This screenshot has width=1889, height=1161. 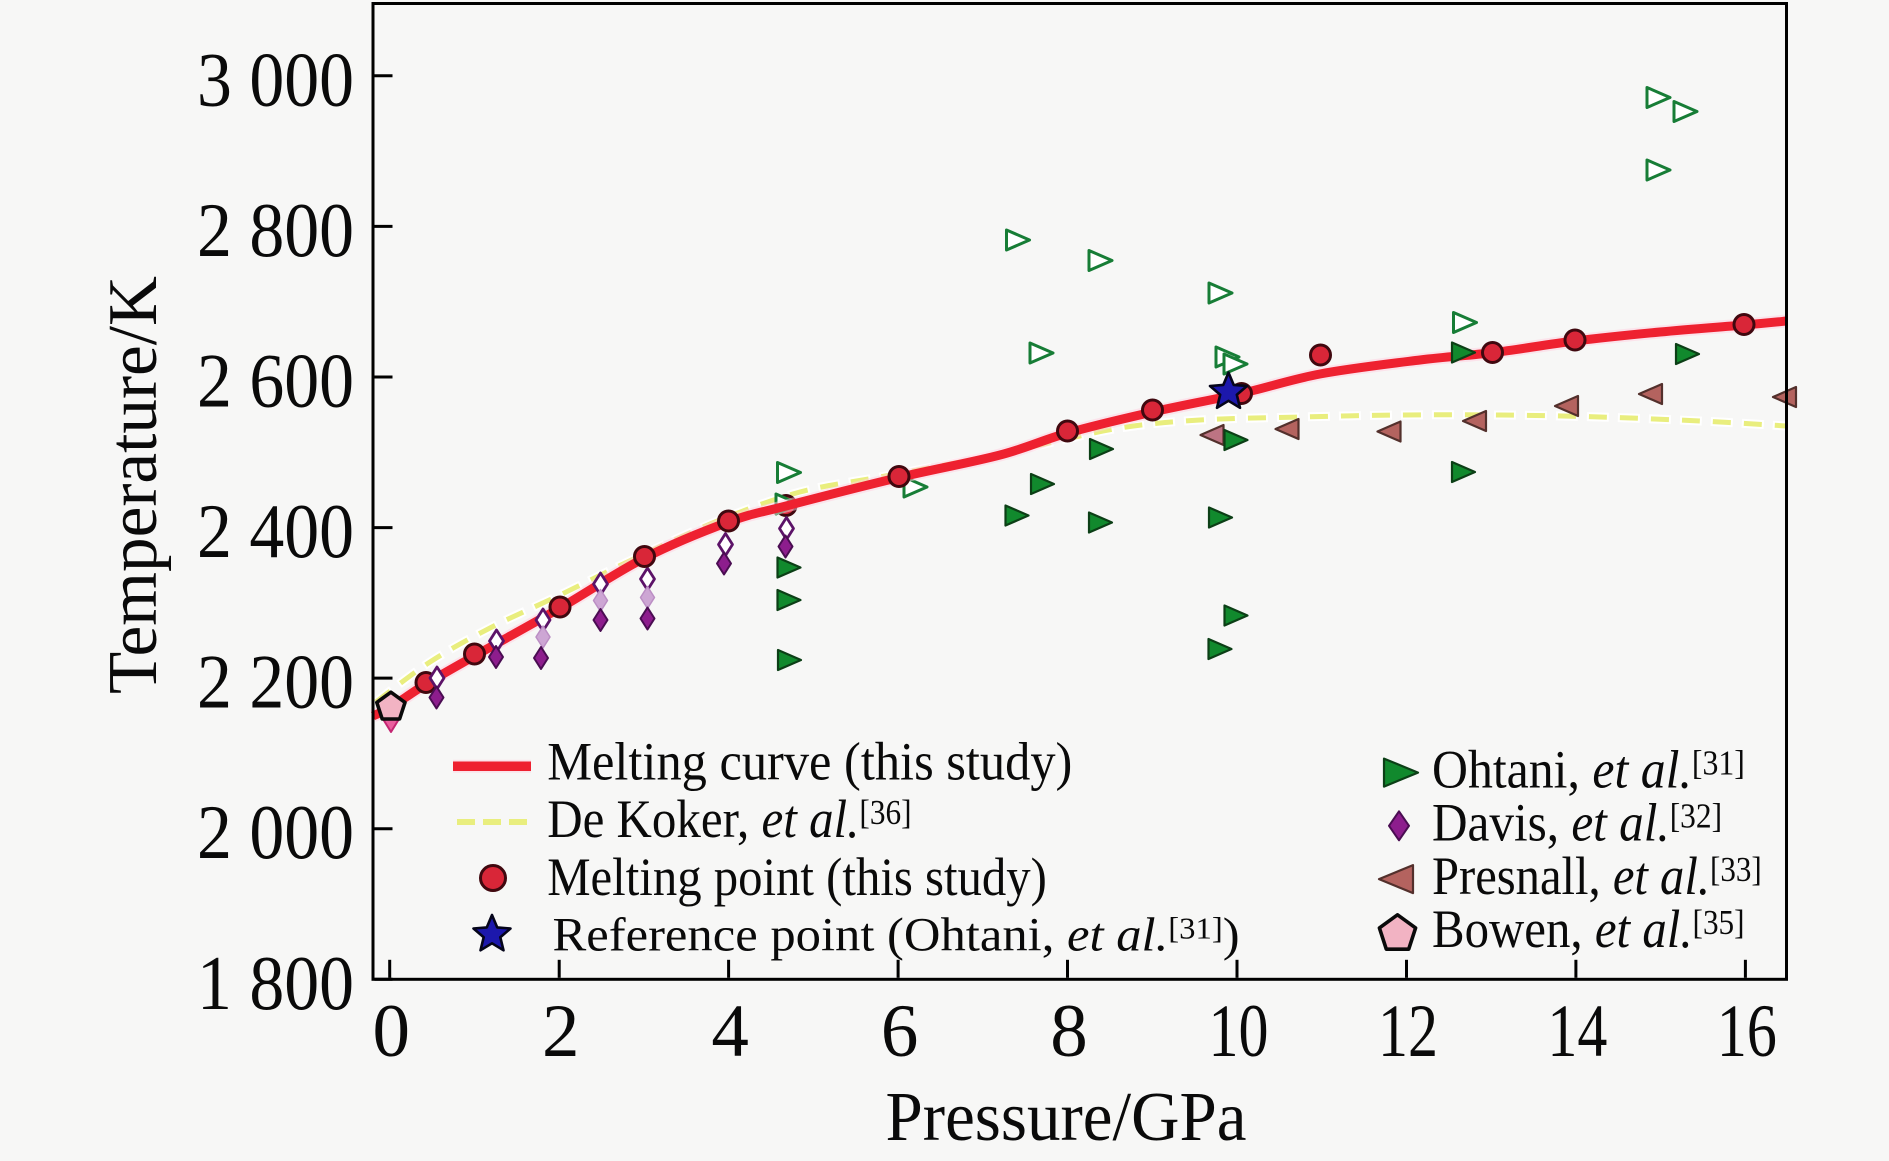 I want to click on svg-text: 6, so click(x=900, y=1031).